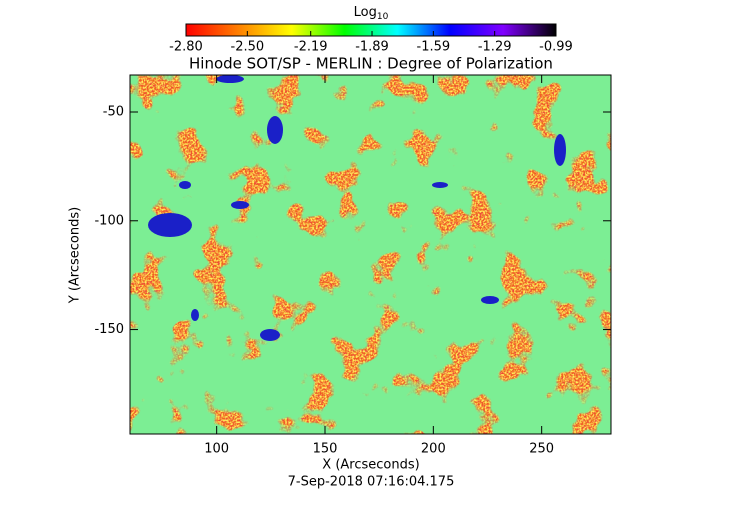  Describe the element at coordinates (311, 47) in the screenshot. I see `colorbar-tick-label: -2.19` at that location.